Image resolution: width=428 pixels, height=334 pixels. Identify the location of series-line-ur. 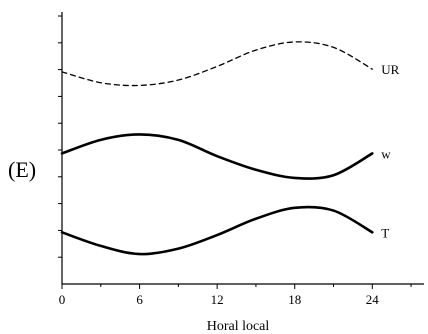
(217, 64).